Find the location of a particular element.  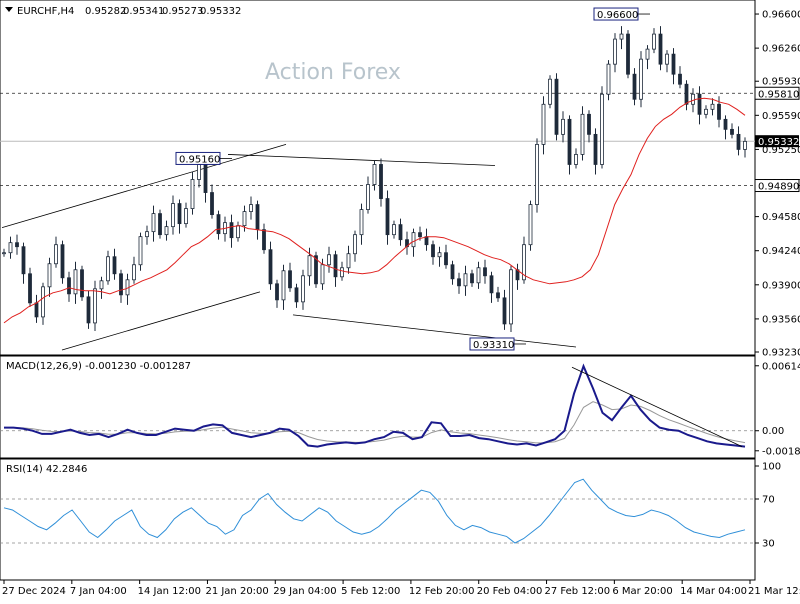

ohlc-value-3: 0.95332 is located at coordinates (220, 11).